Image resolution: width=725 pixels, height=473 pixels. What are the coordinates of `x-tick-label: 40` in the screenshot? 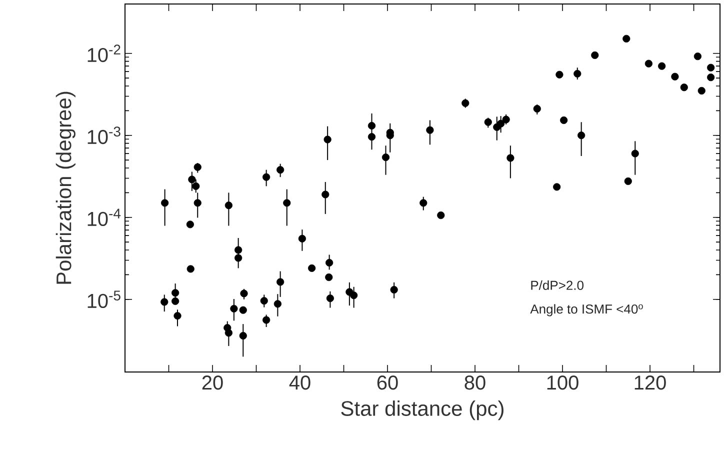 It's located at (299, 383).